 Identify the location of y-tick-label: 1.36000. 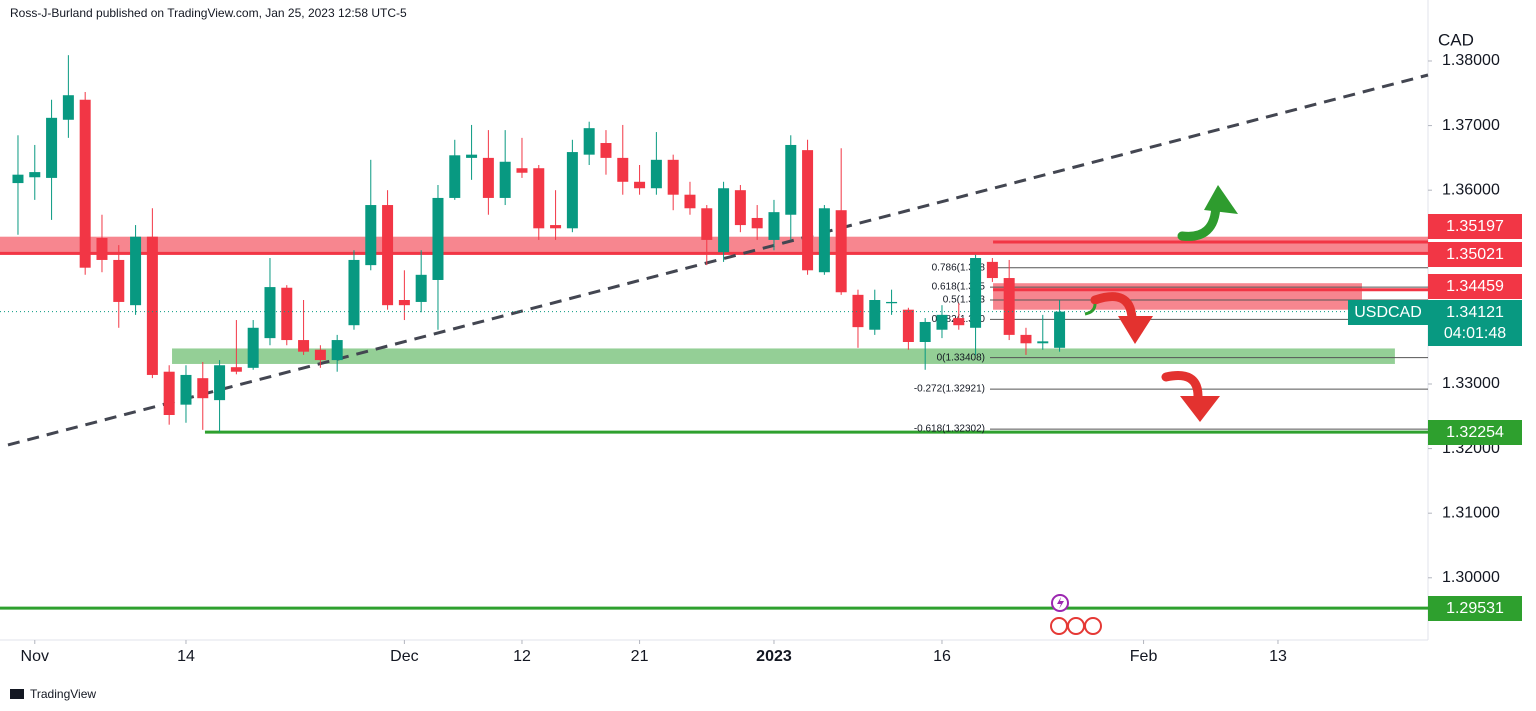
(1471, 189).